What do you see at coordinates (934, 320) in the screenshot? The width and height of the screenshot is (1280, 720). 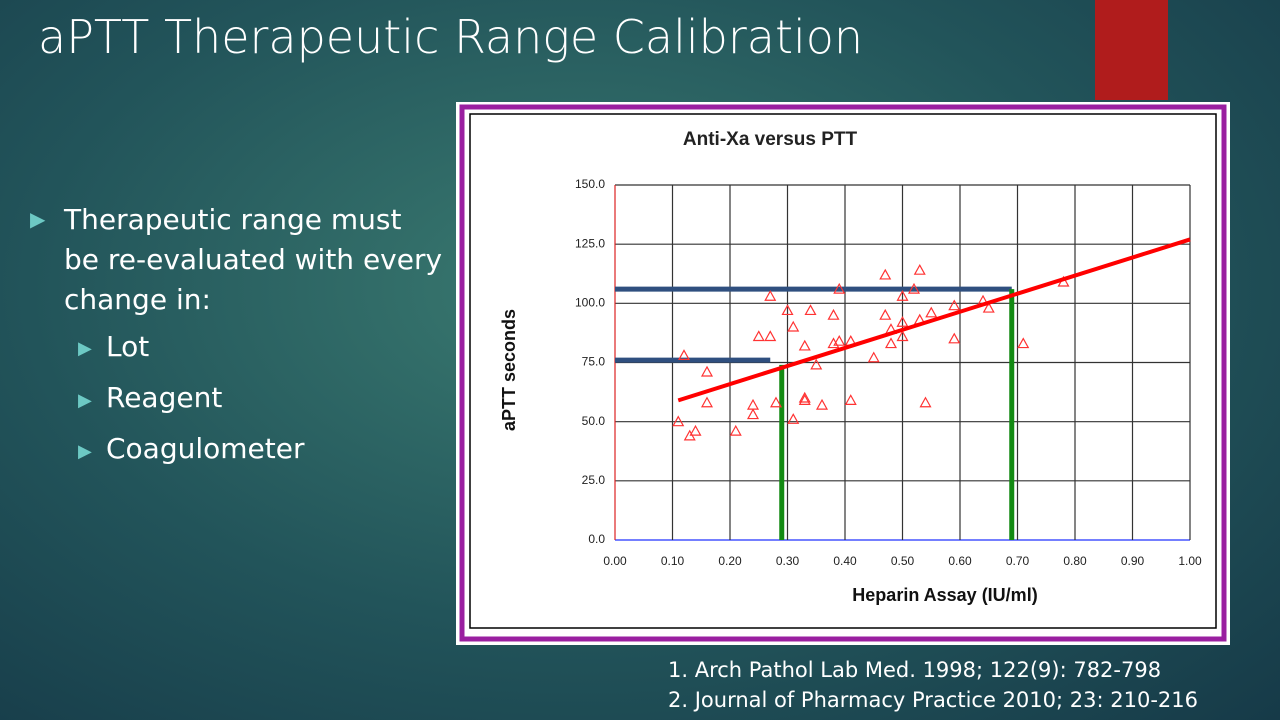 I see `trendline` at bounding box center [934, 320].